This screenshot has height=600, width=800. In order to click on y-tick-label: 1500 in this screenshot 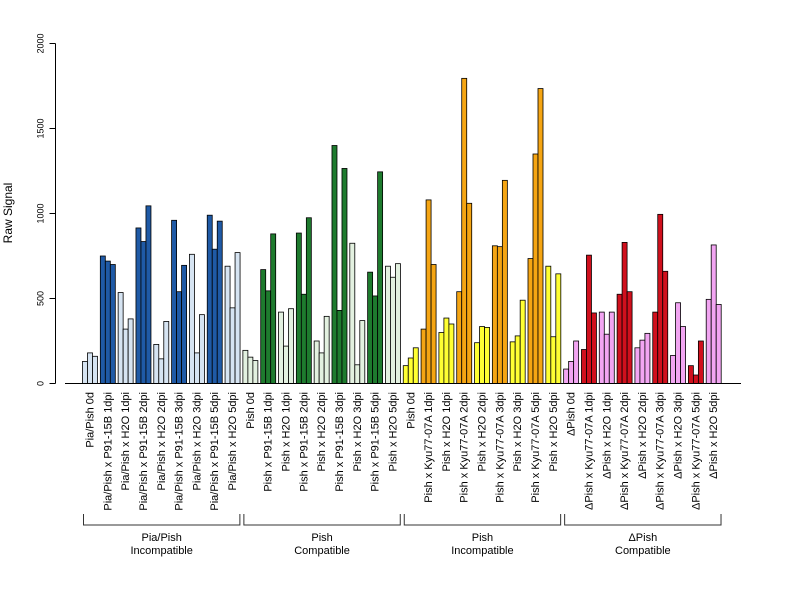, I will do `click(41, 128)`.